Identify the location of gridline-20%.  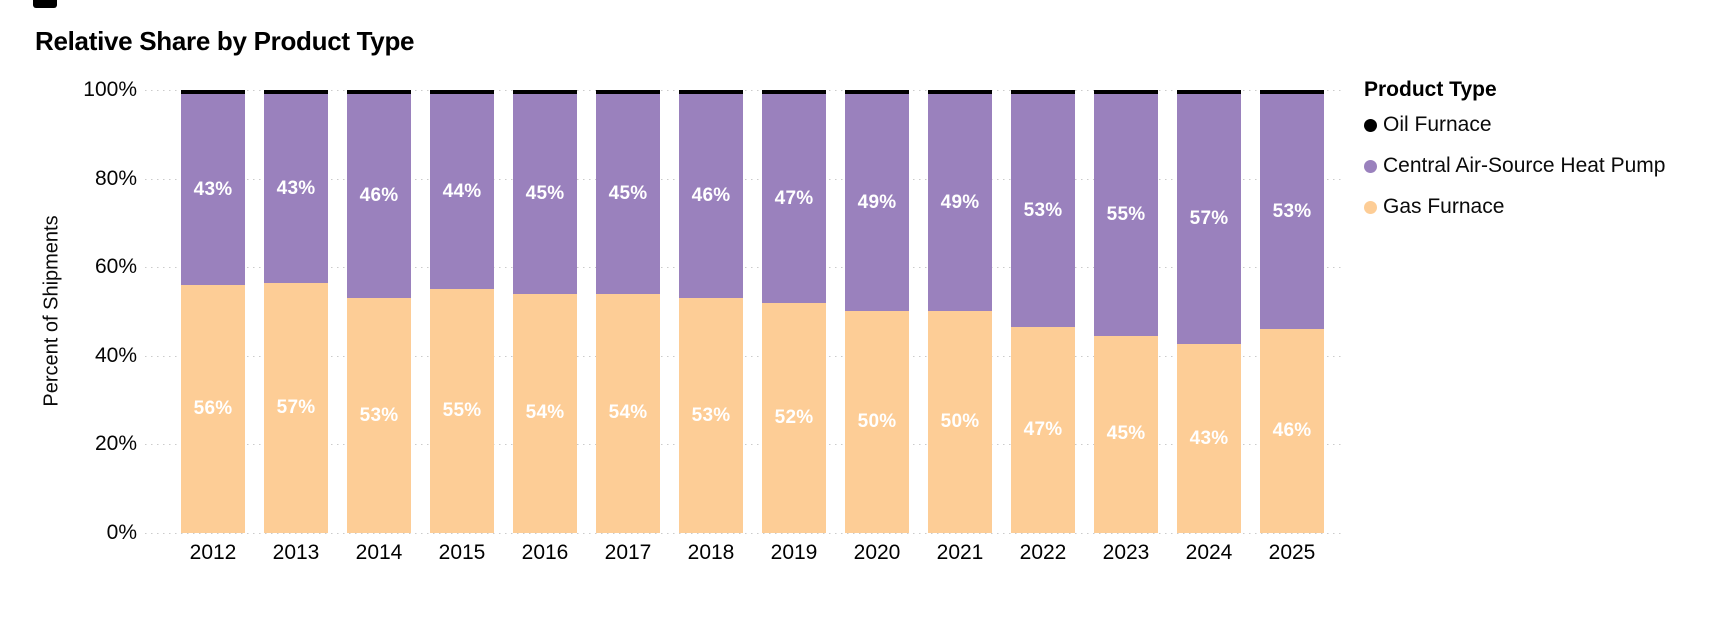
(745, 445).